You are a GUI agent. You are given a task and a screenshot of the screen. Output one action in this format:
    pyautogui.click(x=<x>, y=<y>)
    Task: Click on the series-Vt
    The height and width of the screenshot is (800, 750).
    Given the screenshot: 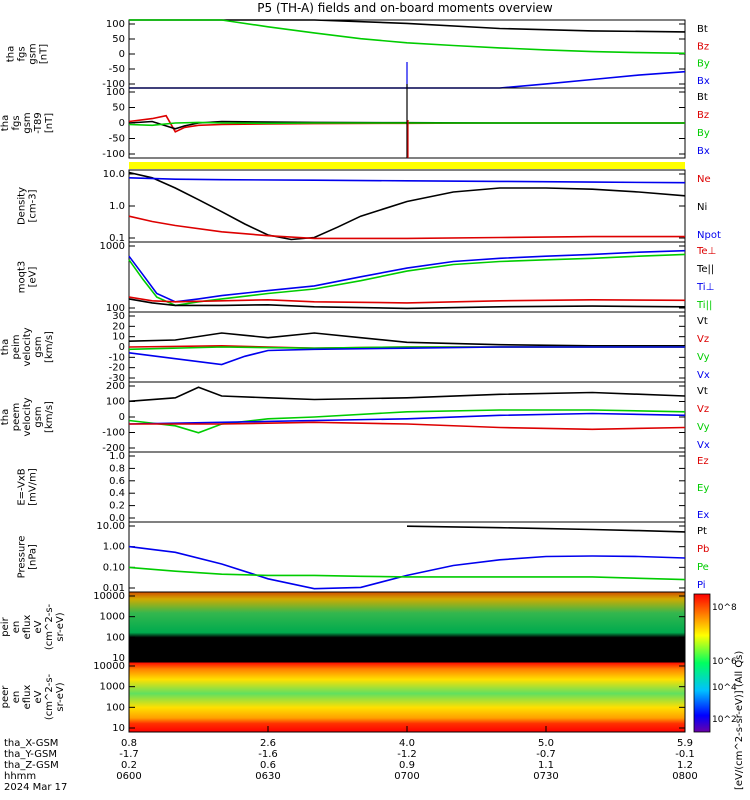 What is the action you would take?
    pyautogui.click(x=407, y=394)
    